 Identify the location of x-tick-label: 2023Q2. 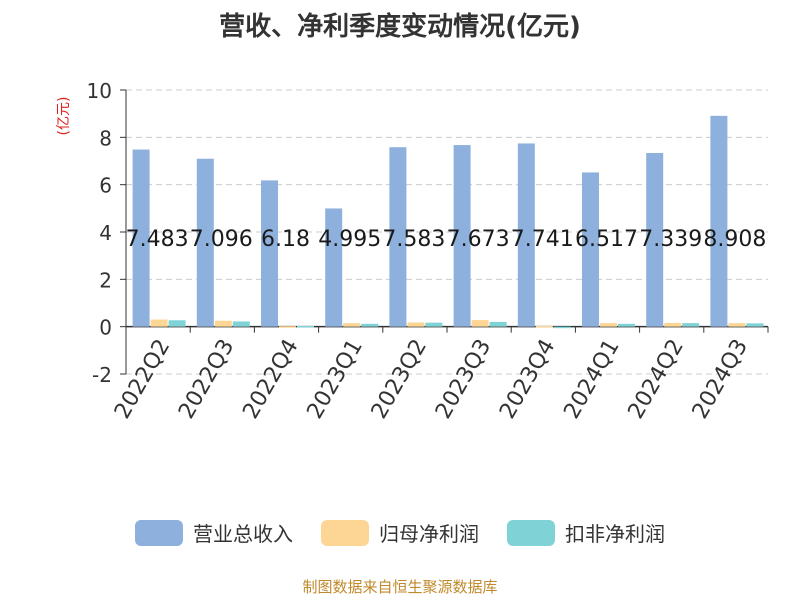
(399, 379).